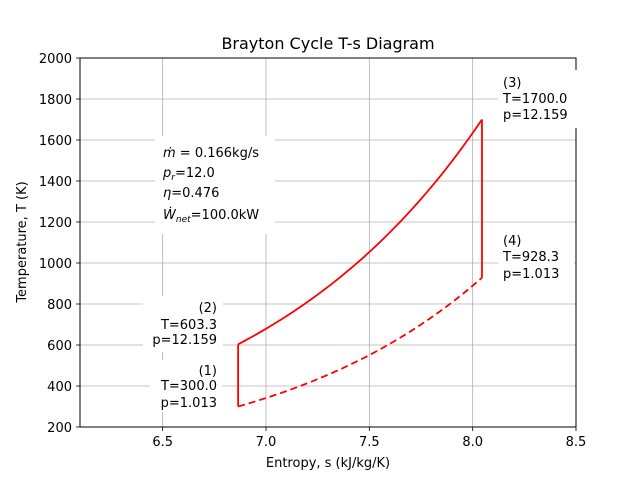 The image size is (640, 480). I want to click on state-4-label-background, so click(536, 258).